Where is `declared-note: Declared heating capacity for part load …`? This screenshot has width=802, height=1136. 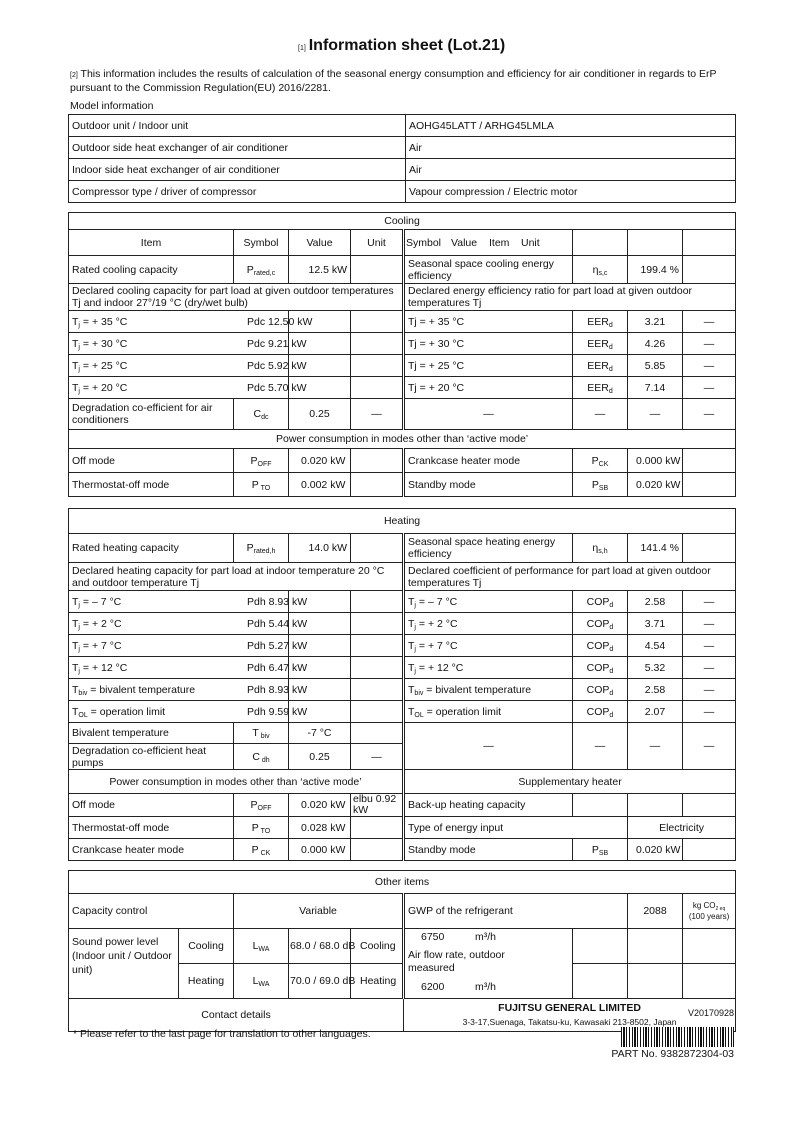 declared-note: Declared heating capacity for part load … is located at coordinates (236, 576).